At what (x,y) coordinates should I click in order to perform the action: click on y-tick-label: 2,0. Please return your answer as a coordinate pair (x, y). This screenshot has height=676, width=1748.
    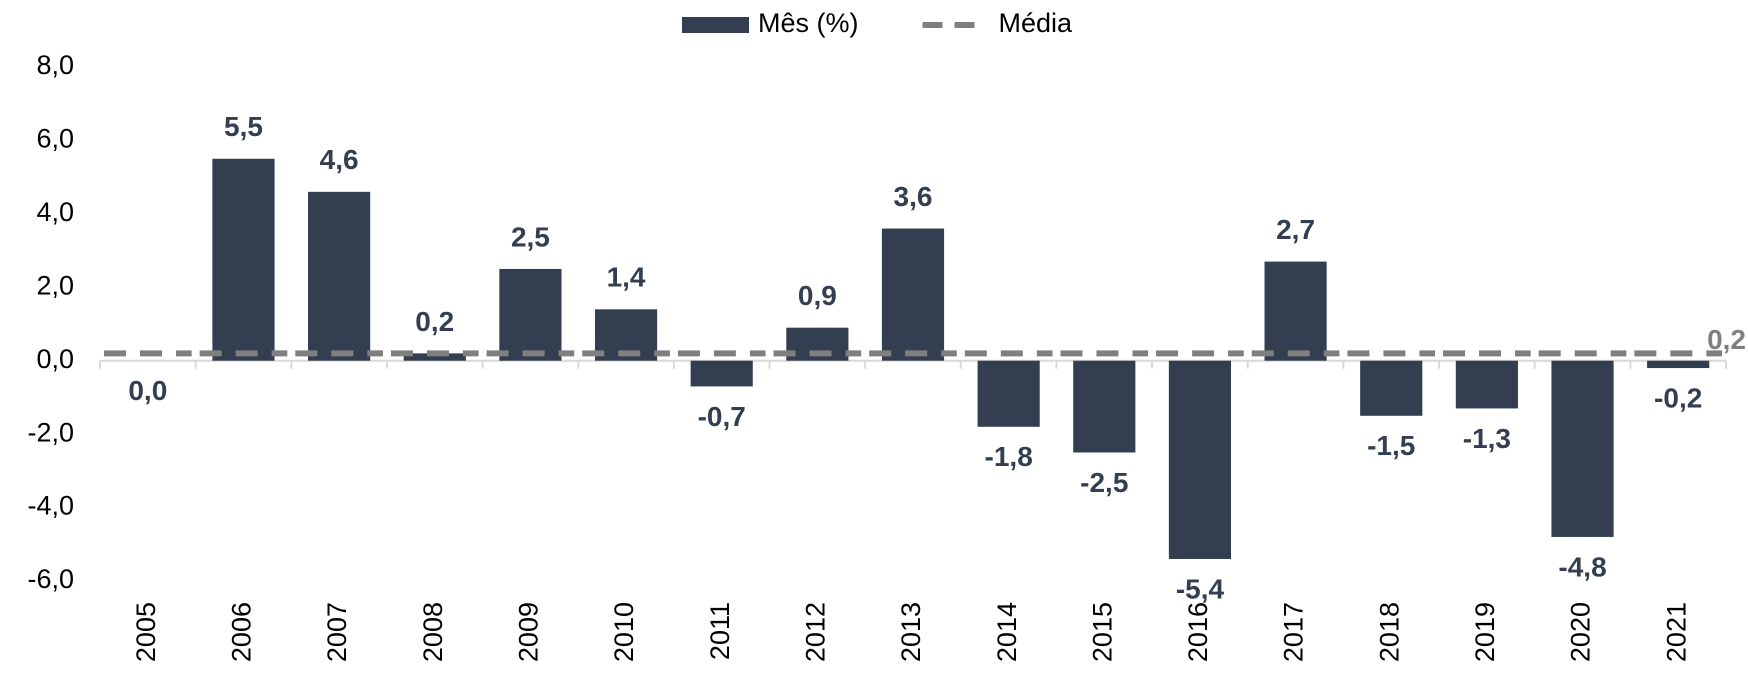
    Looking at the image, I should click on (55, 285).